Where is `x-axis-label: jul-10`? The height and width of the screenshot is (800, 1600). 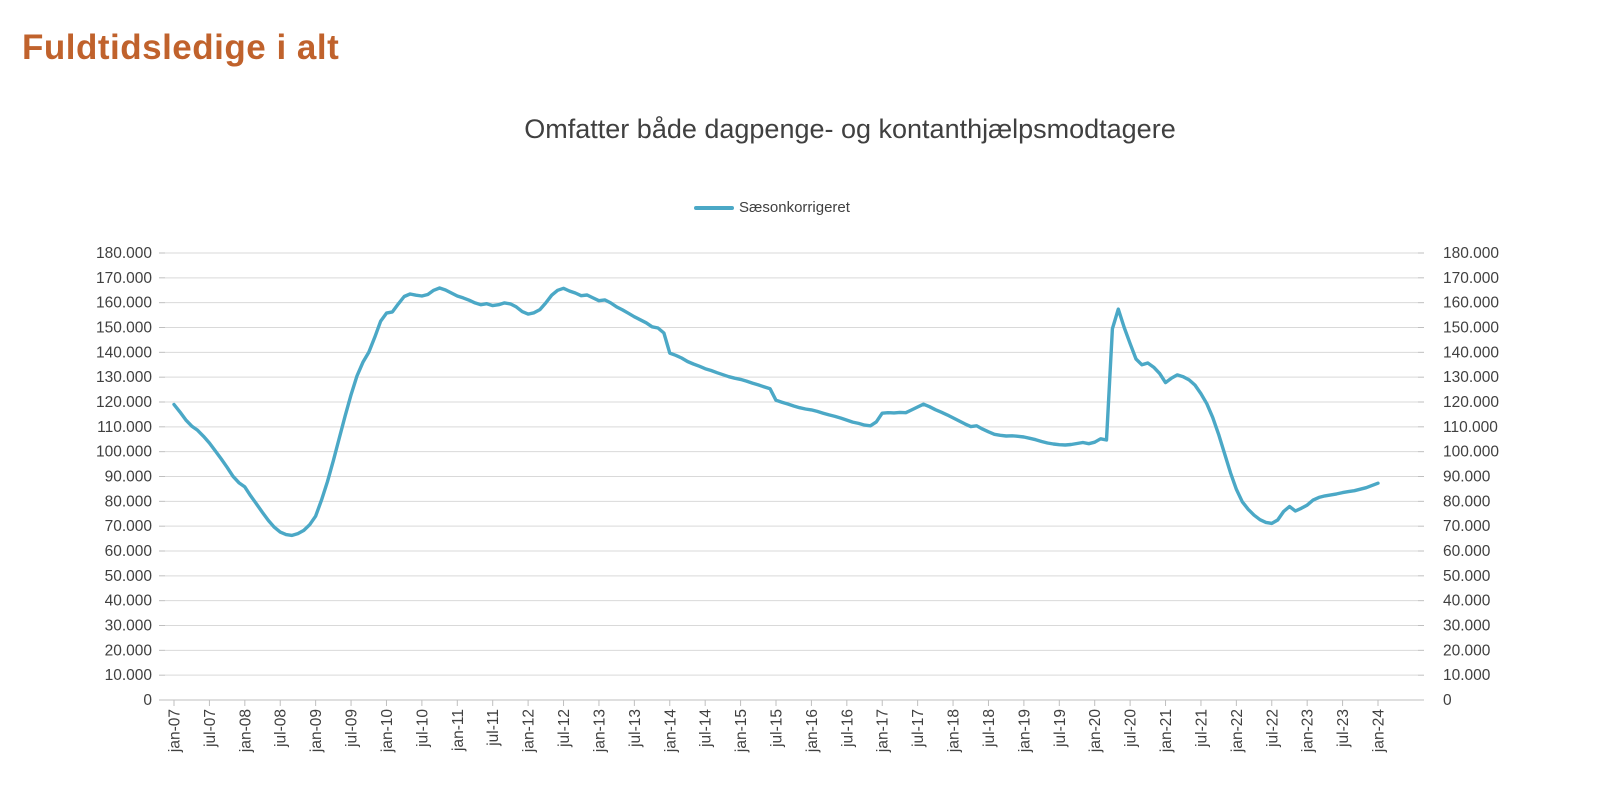
x-axis-label: jul-10 is located at coordinates (422, 728).